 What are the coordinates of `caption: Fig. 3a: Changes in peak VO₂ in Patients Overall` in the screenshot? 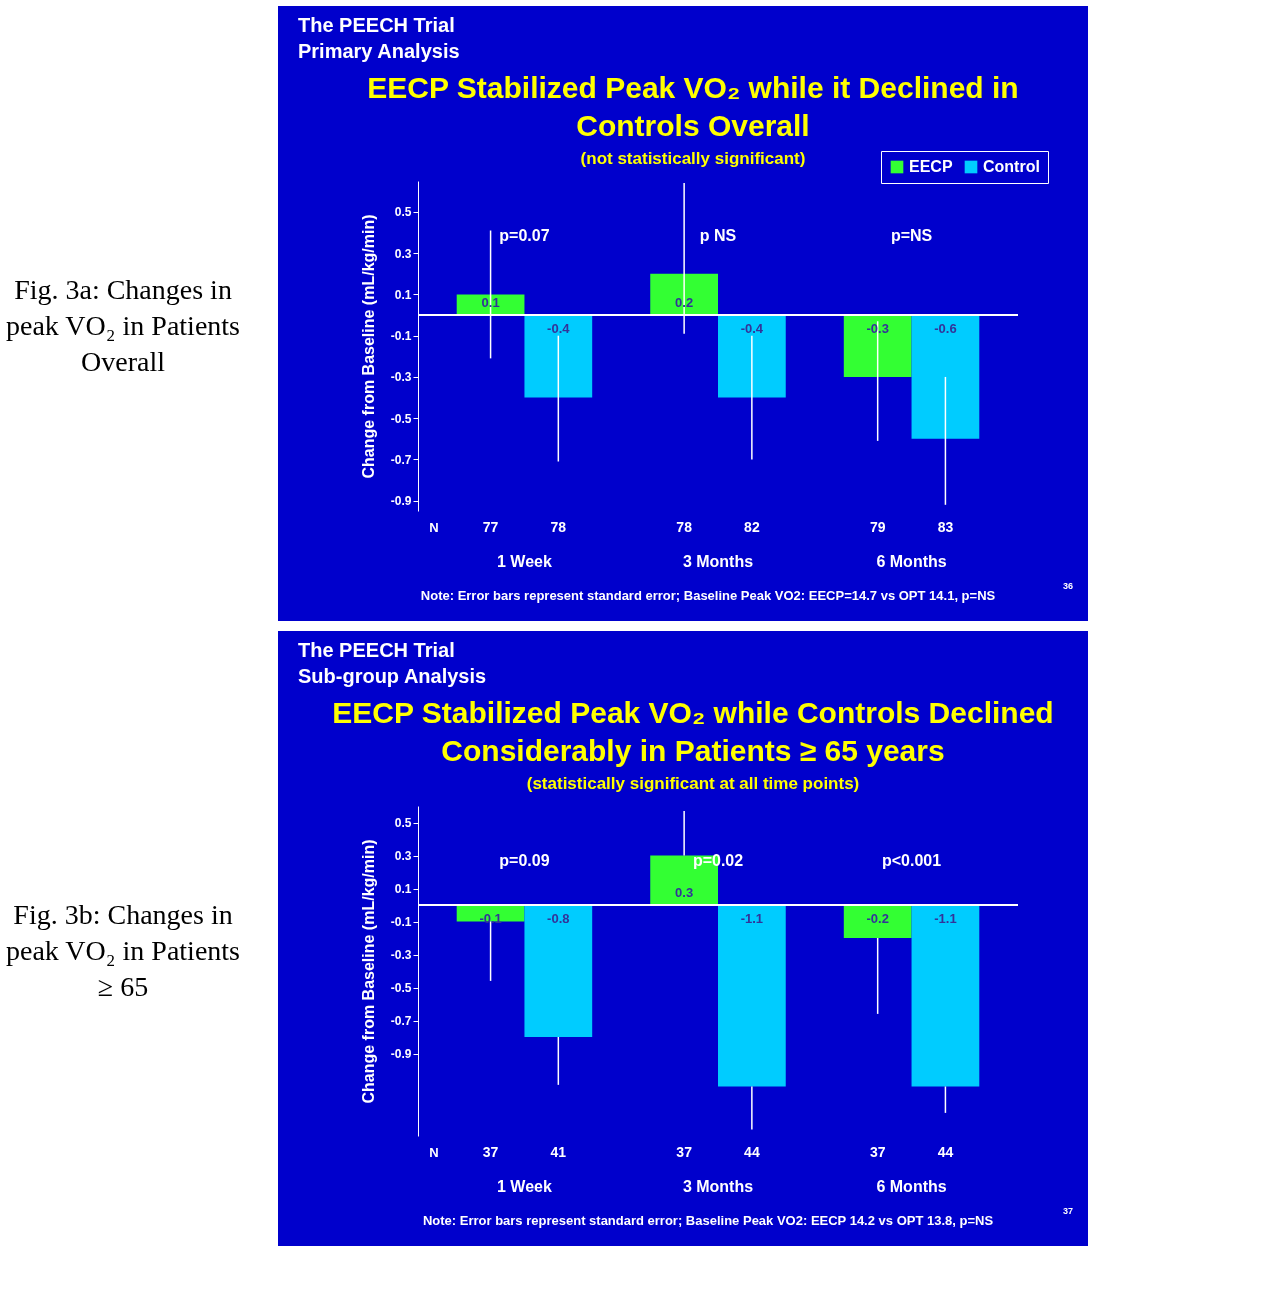 It's located at (123, 325).